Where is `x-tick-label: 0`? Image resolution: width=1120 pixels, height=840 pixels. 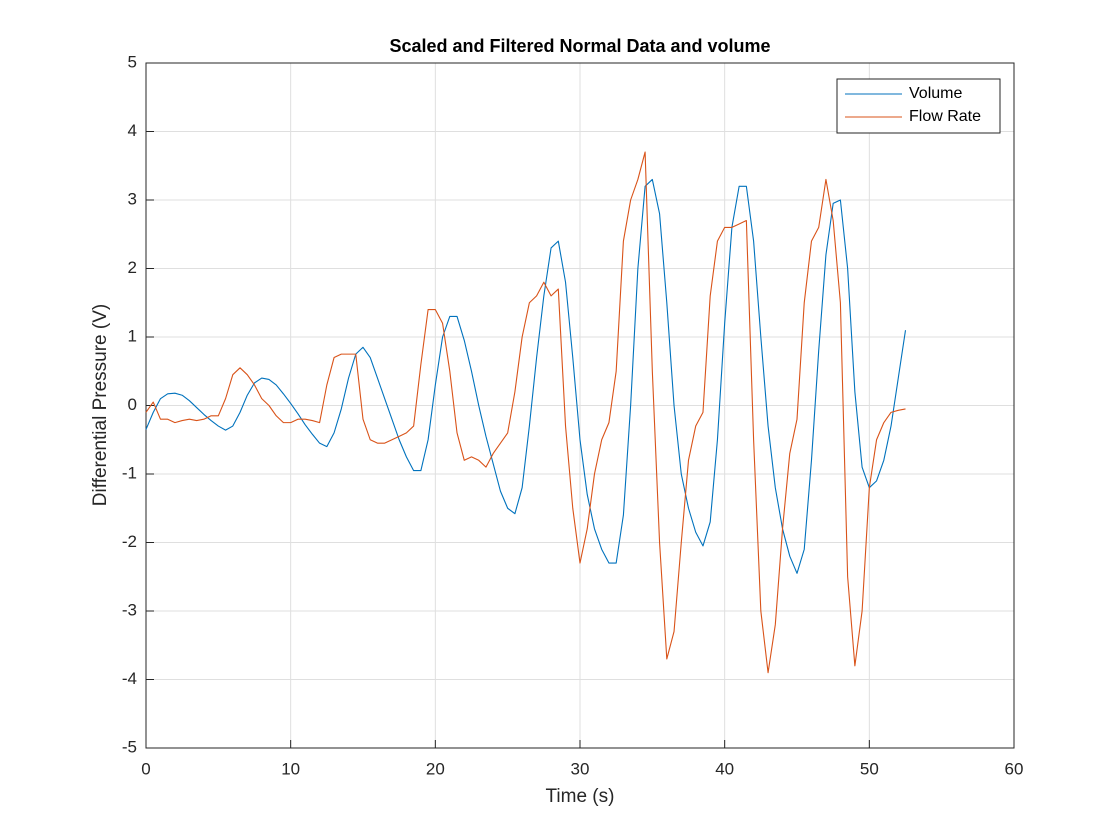 x-tick-label: 0 is located at coordinates (145, 768).